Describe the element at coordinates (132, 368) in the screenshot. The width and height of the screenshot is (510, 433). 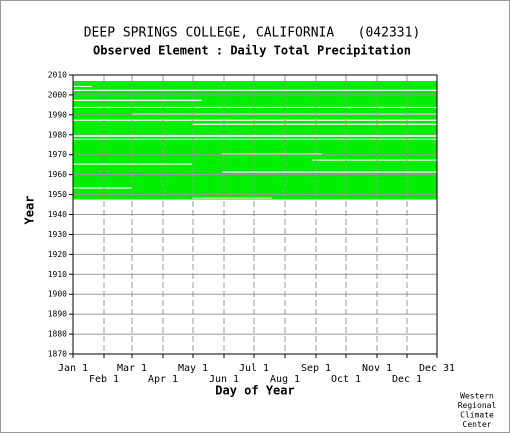
I see `x-tick-label: Mar 1` at that location.